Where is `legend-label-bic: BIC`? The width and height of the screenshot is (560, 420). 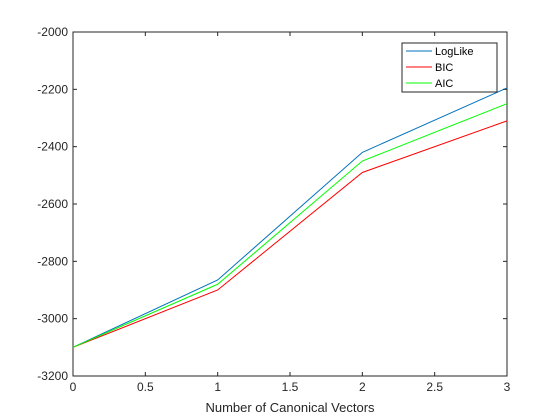
legend-label-bic: BIC is located at coordinates (444, 68).